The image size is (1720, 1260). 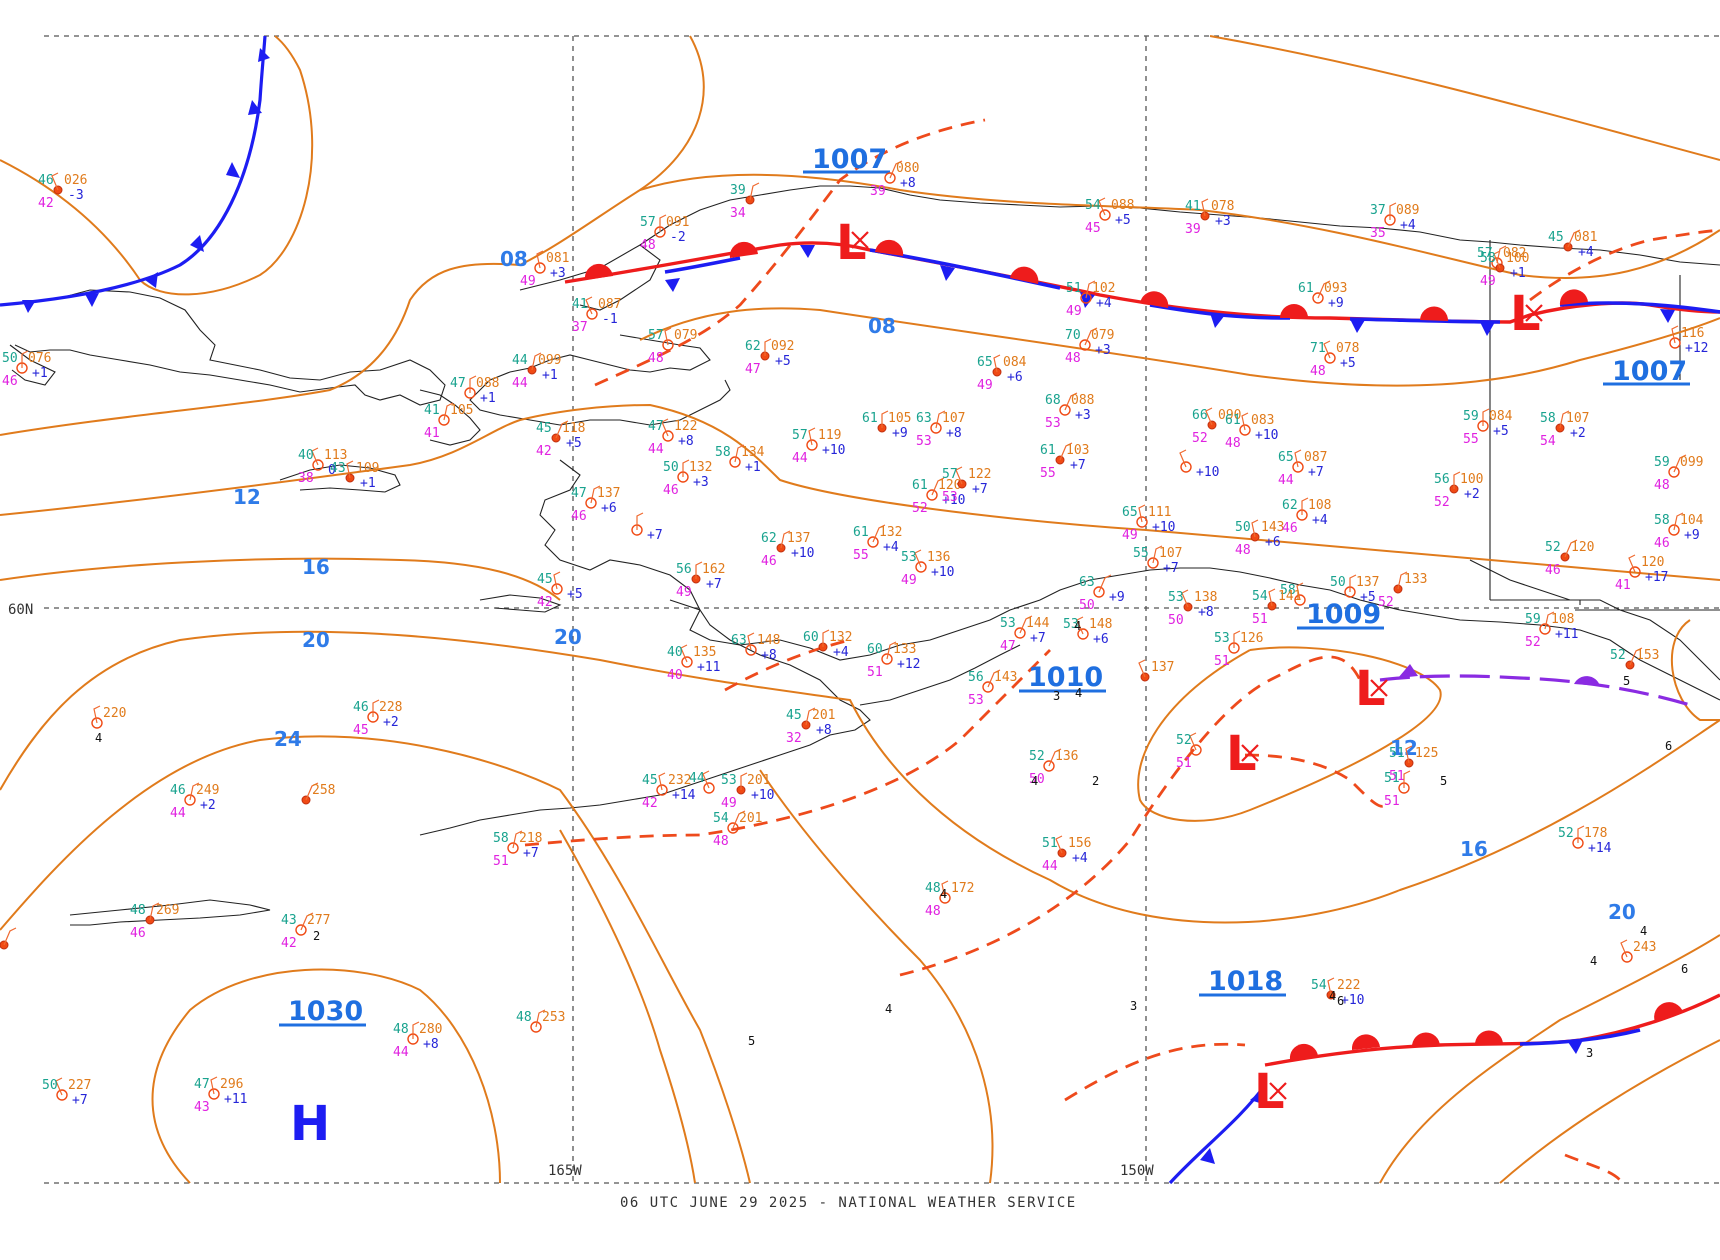 What do you see at coordinates (432, 410) in the screenshot?
I see `station-temperature: 41` at bounding box center [432, 410].